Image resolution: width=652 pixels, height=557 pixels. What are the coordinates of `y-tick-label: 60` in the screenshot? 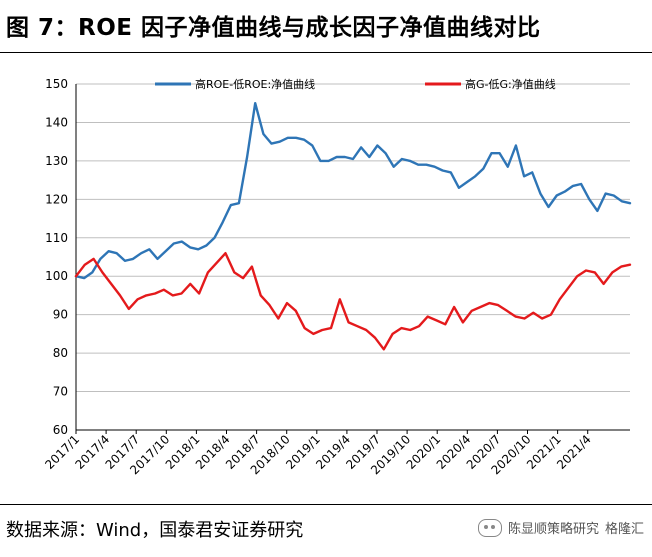 It's located at (60, 430).